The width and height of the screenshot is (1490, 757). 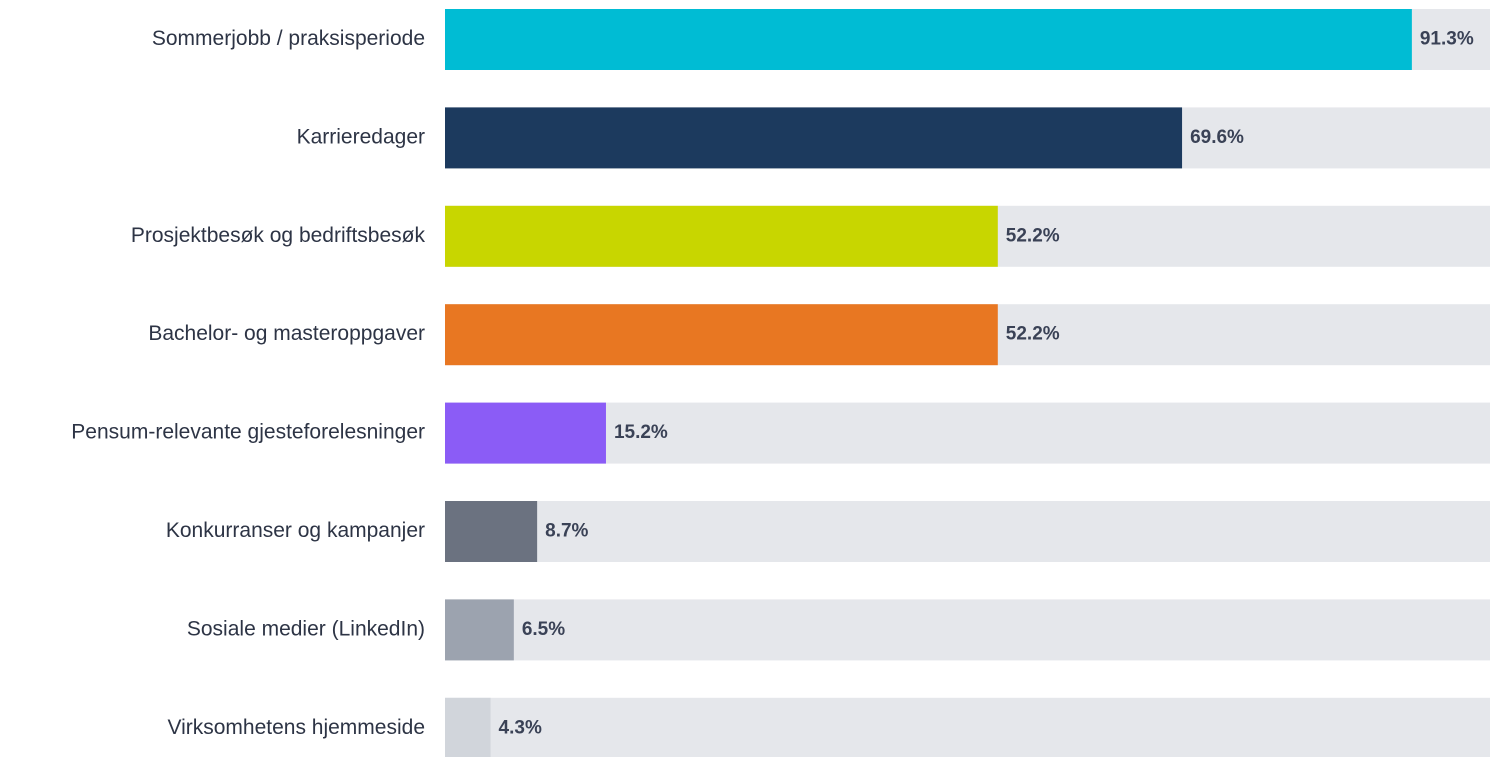 What do you see at coordinates (278, 235) in the screenshot?
I see `category-label: Prosjektbesøk og bedriftsbesøk` at bounding box center [278, 235].